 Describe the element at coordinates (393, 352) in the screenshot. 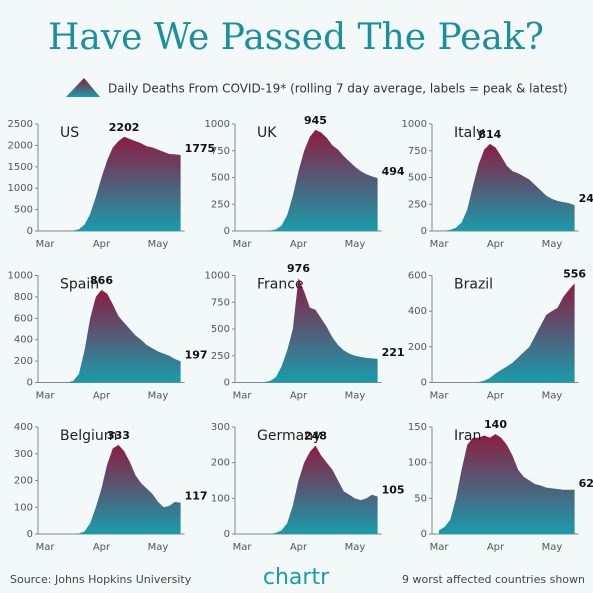

I see `latest-label: 221` at that location.